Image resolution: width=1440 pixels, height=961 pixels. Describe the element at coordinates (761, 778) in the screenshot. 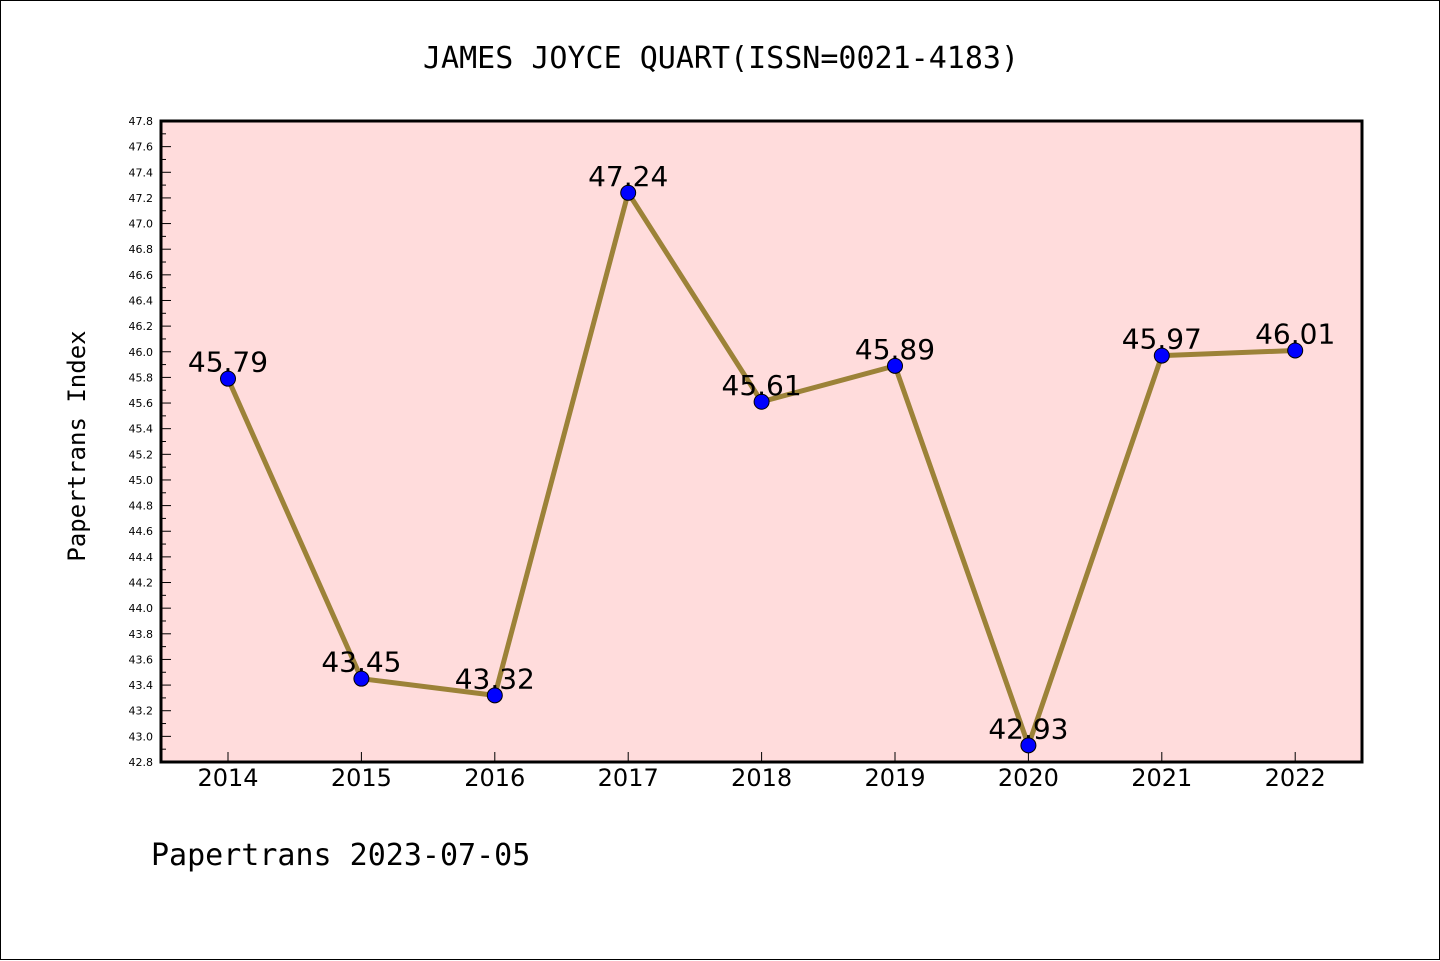

I see `x-tick-label: 2018` at that location.